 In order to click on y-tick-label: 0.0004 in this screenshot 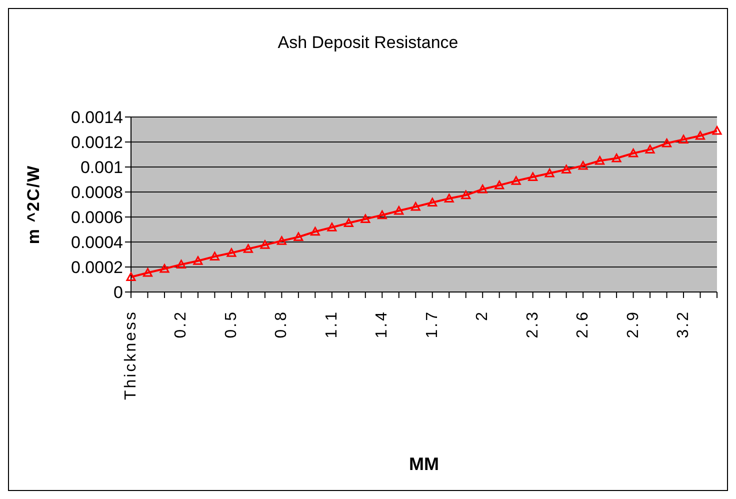, I will do `click(97, 242)`.